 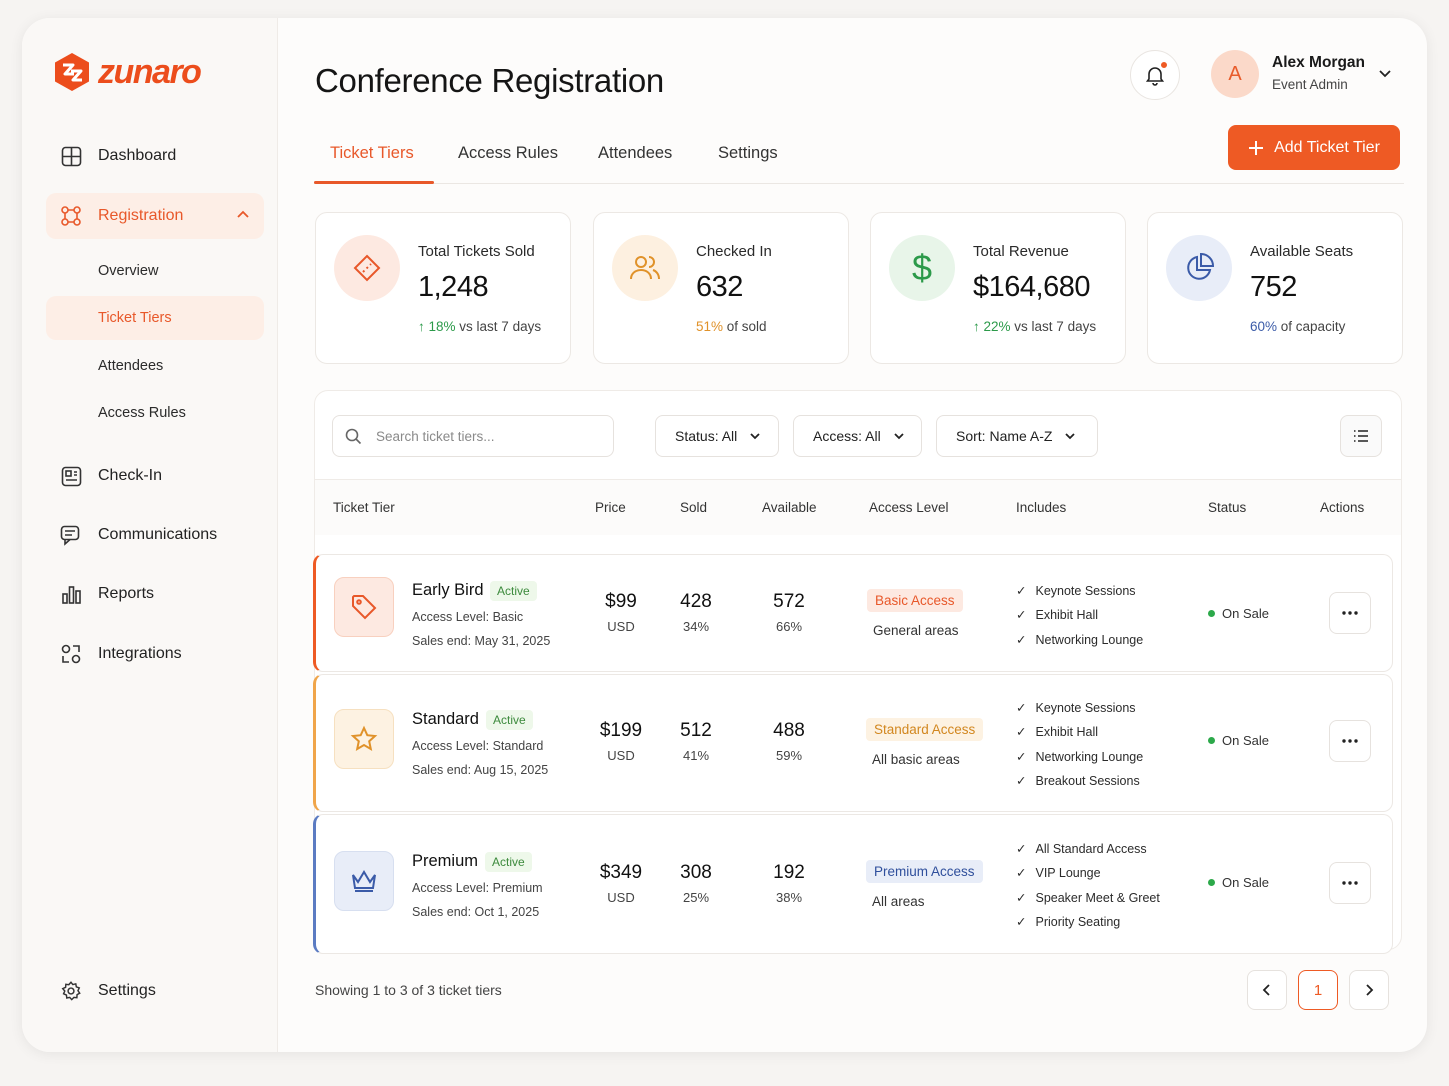 I want to click on search-box, so click(x=473, y=436).